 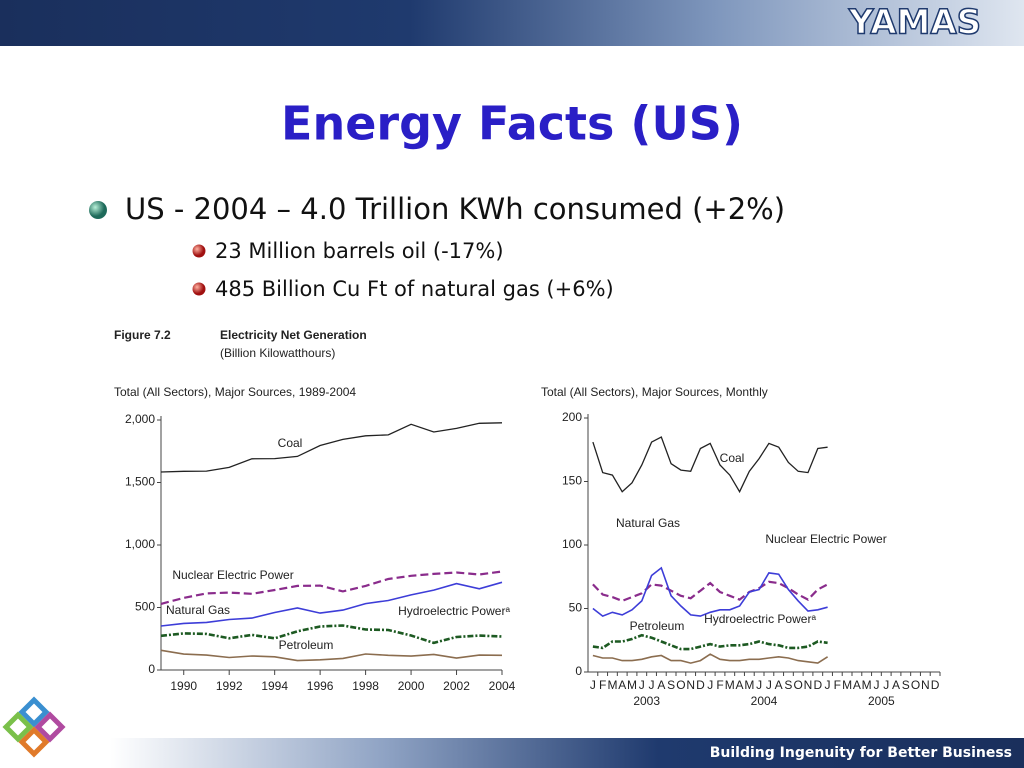 What do you see at coordinates (567, 753) in the screenshot?
I see `footer-bar` at bounding box center [567, 753].